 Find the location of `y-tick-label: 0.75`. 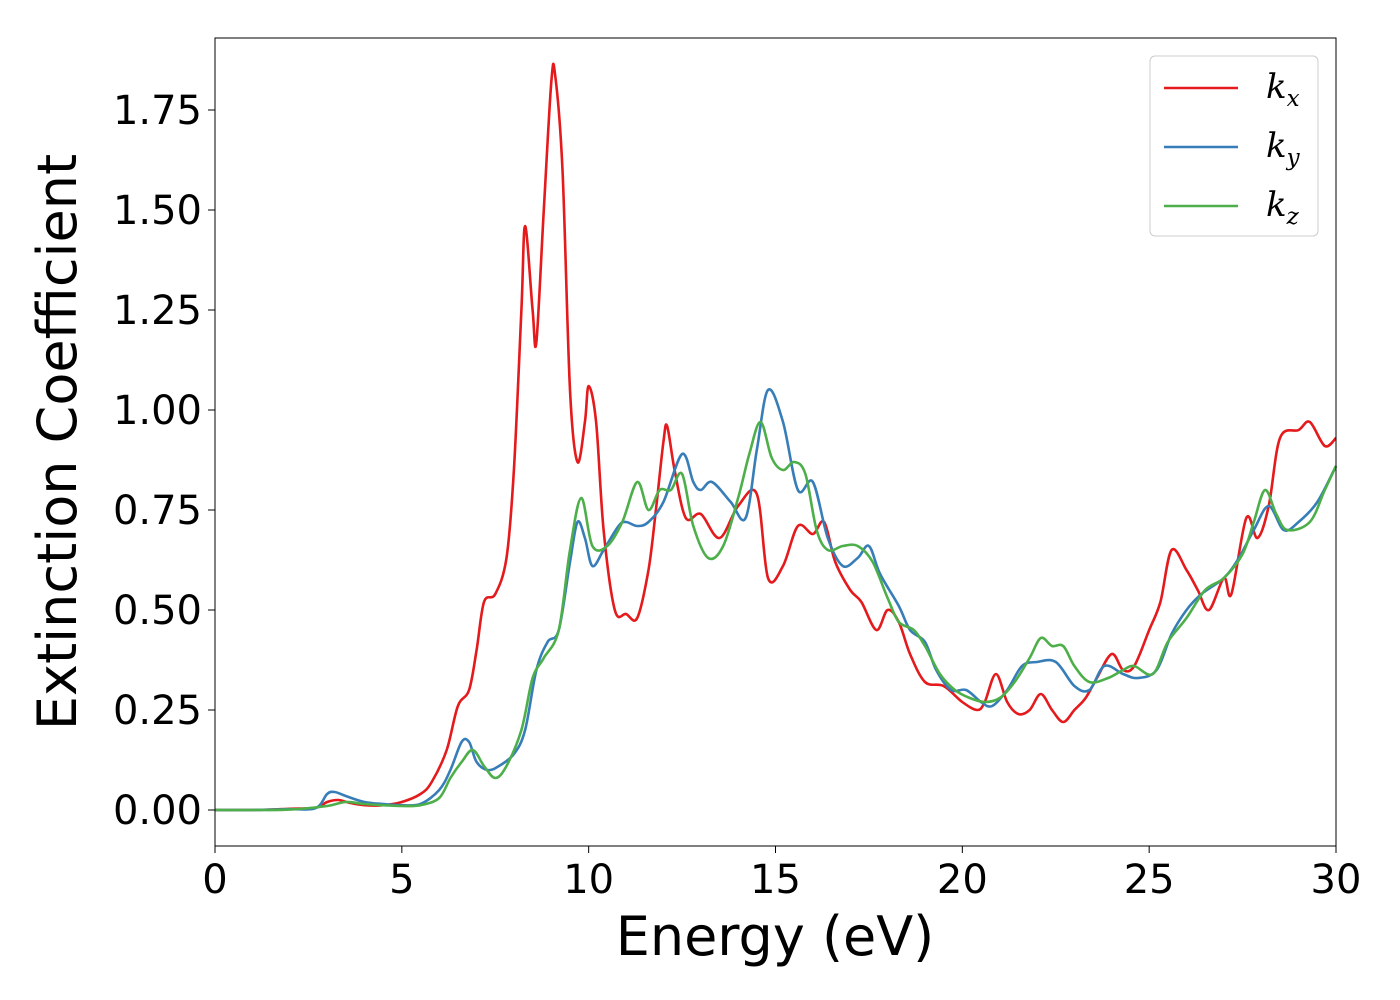

y-tick-label: 0.75 is located at coordinates (157, 511).